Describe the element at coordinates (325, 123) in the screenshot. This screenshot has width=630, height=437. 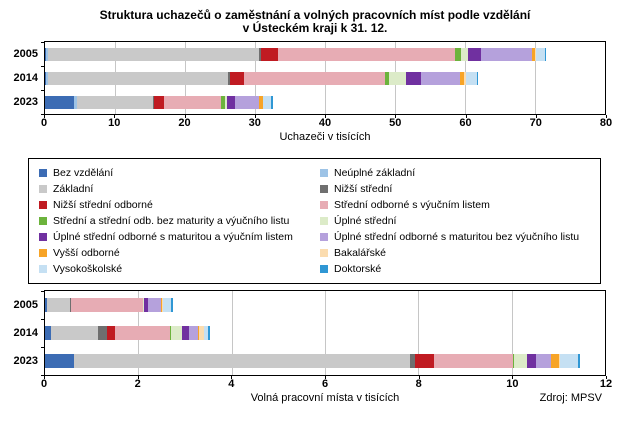
I see `x-axis-tick-label: 40` at that location.